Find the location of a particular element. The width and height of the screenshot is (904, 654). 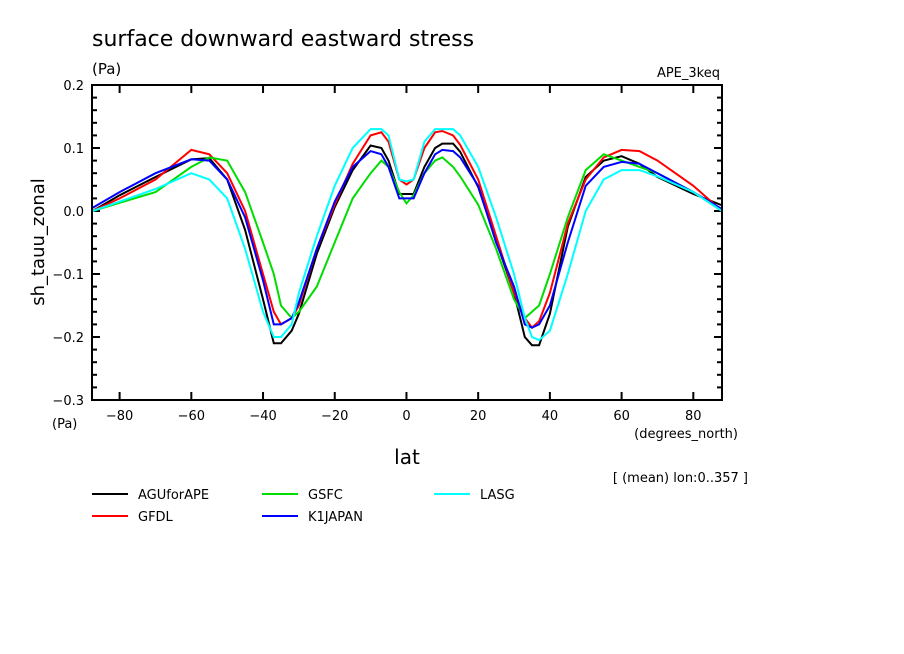

y-tick-label: −0.3 is located at coordinates (68, 401).